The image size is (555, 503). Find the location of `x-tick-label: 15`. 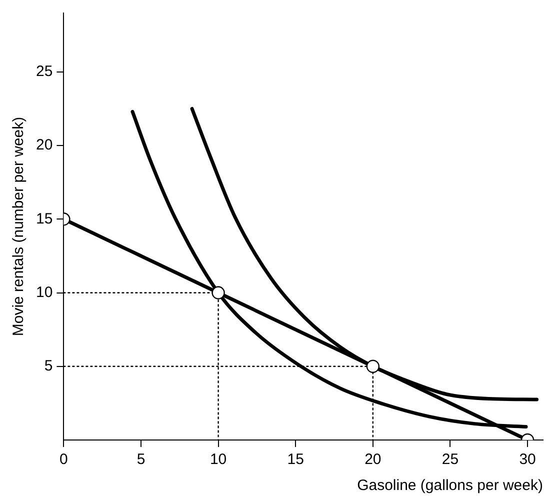

x-tick-label: 15 is located at coordinates (295, 459).